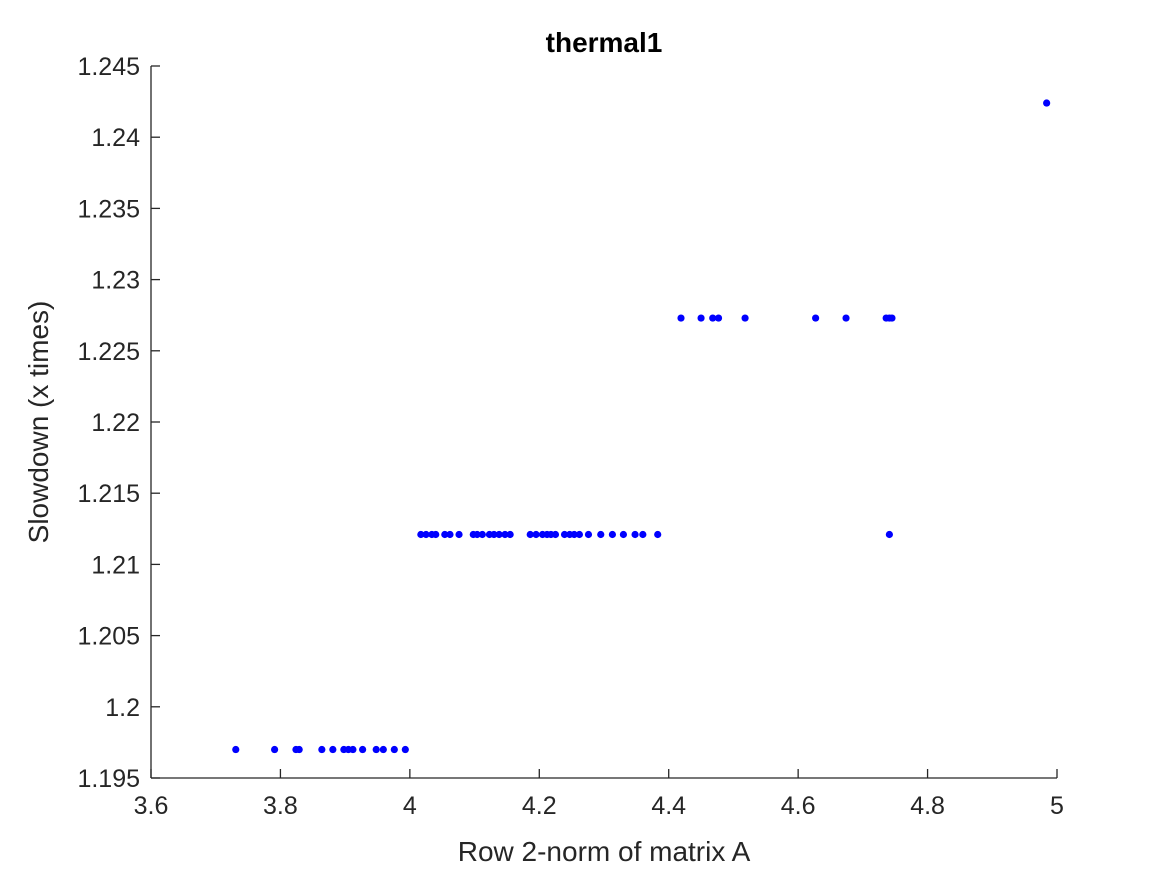 The height and width of the screenshot is (875, 1167). What do you see at coordinates (280, 806) in the screenshot?
I see `x-tick-label: 3.8` at bounding box center [280, 806].